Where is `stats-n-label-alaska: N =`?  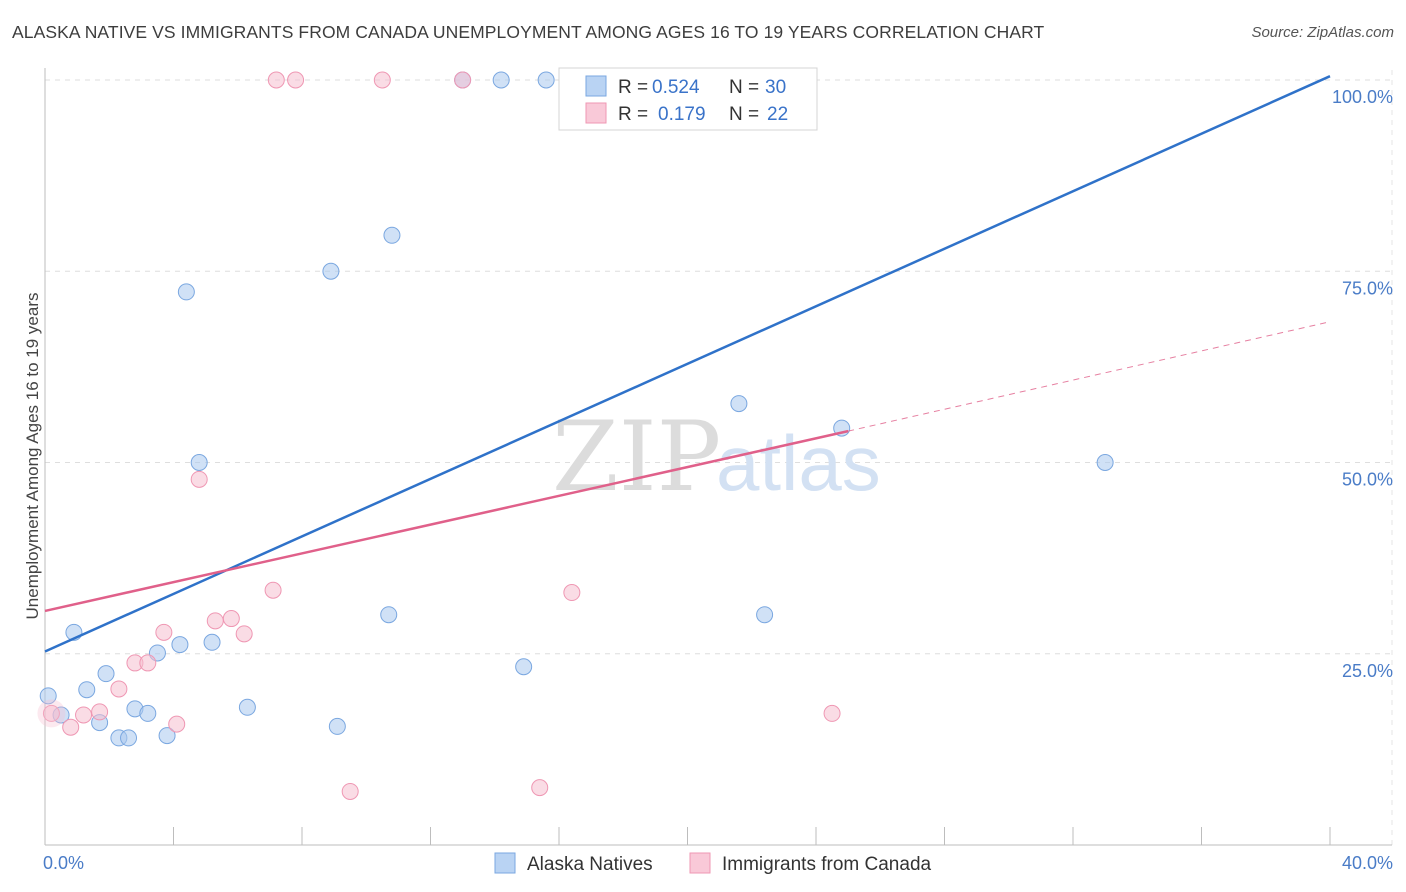 stats-n-label-alaska: N = is located at coordinates (744, 87).